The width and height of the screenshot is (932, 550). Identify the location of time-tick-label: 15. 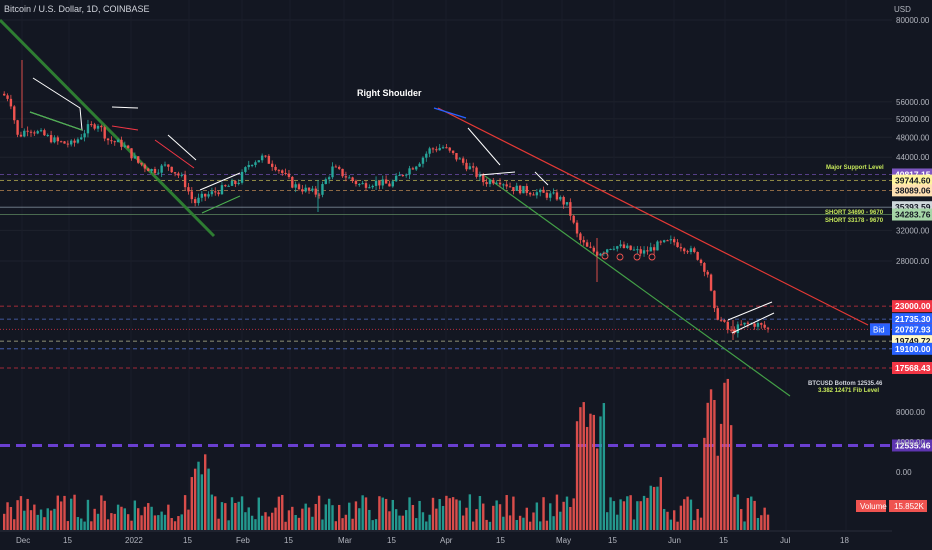
(500, 540).